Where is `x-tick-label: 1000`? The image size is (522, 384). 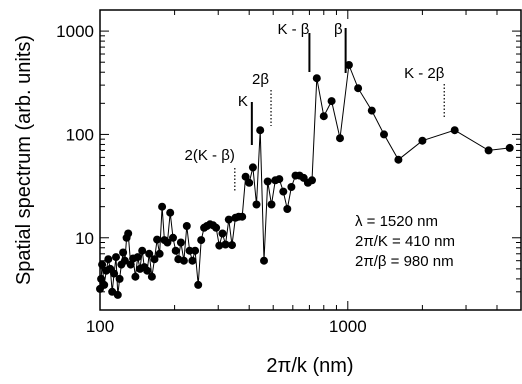
x-tick-label: 1000 is located at coordinates (348, 326).